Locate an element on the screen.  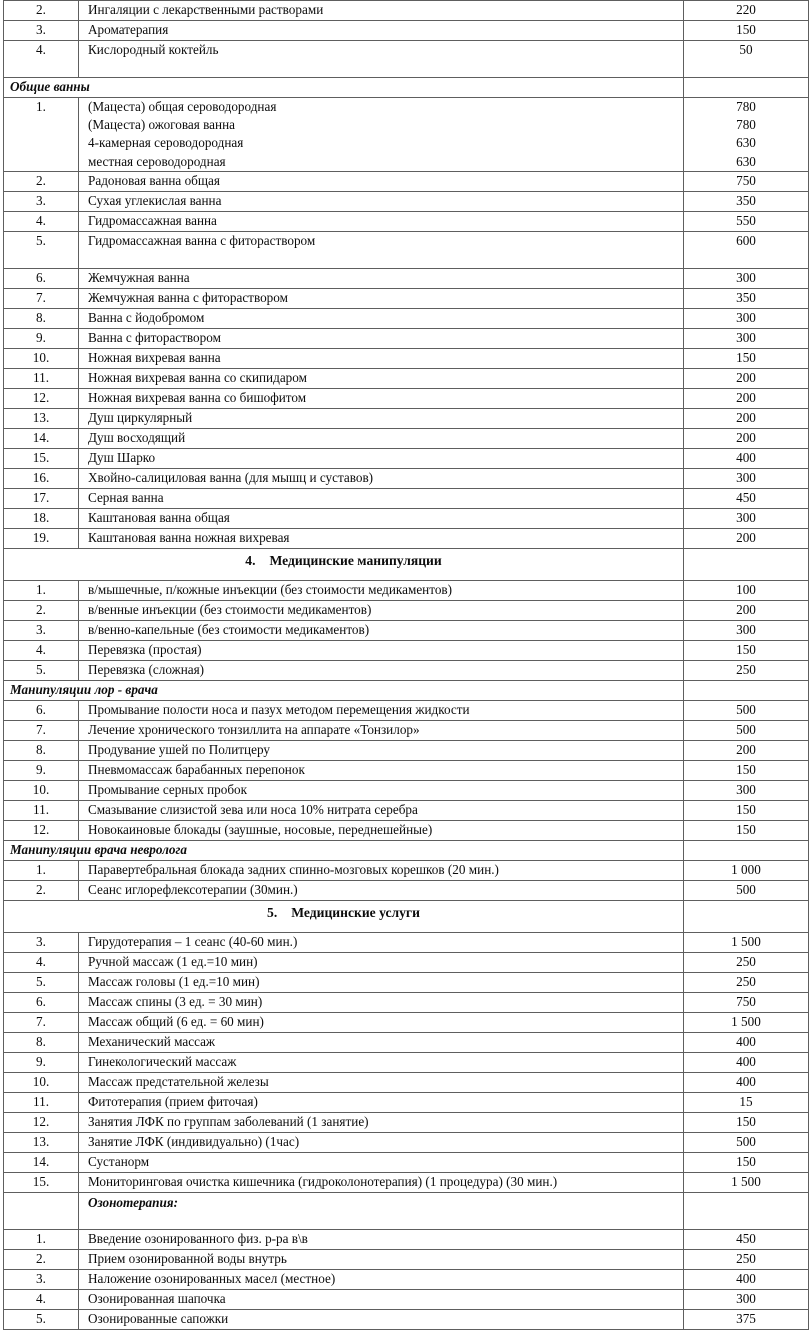
major-section-index: 5. is located at coordinates (272, 912).